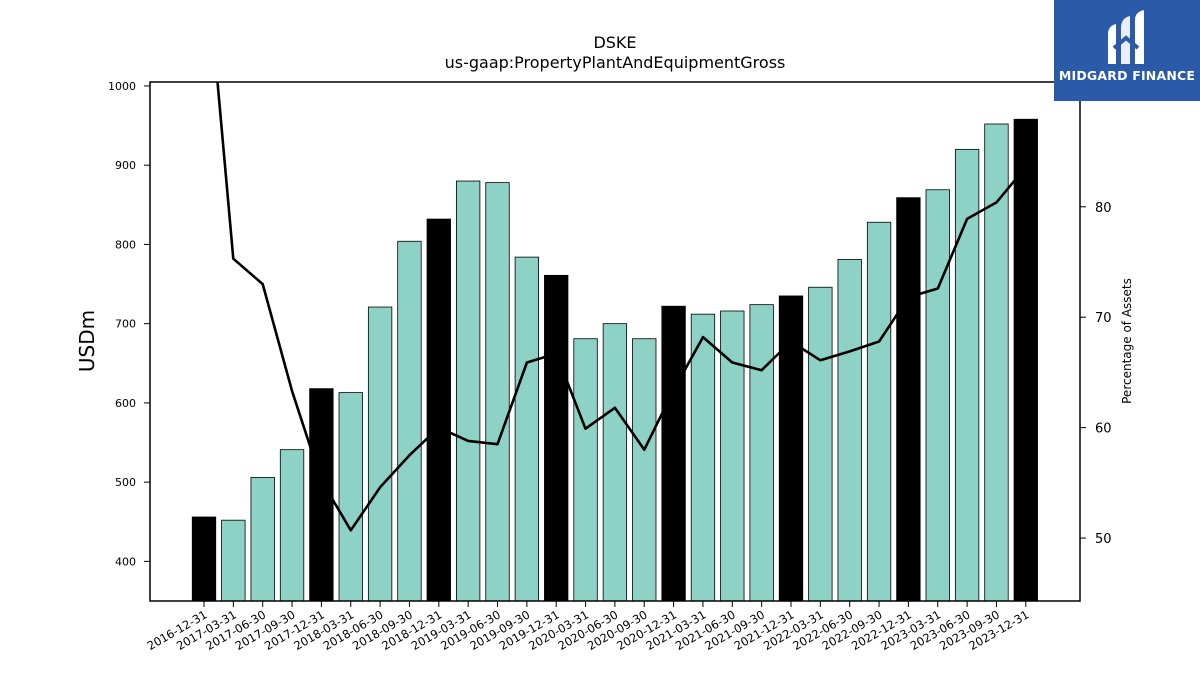 The image size is (1200, 675). What do you see at coordinates (1103, 429) in the screenshot?
I see `y2-tick-label: 60` at bounding box center [1103, 429].